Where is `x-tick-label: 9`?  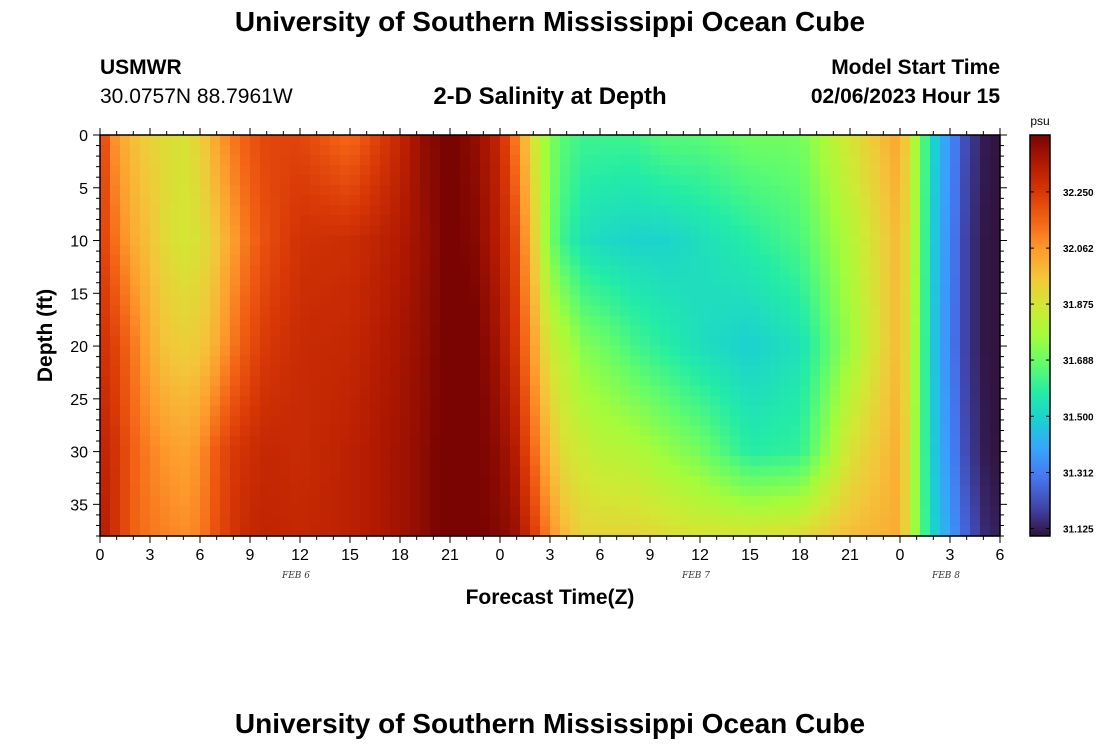
x-tick-label: 9 is located at coordinates (250, 555).